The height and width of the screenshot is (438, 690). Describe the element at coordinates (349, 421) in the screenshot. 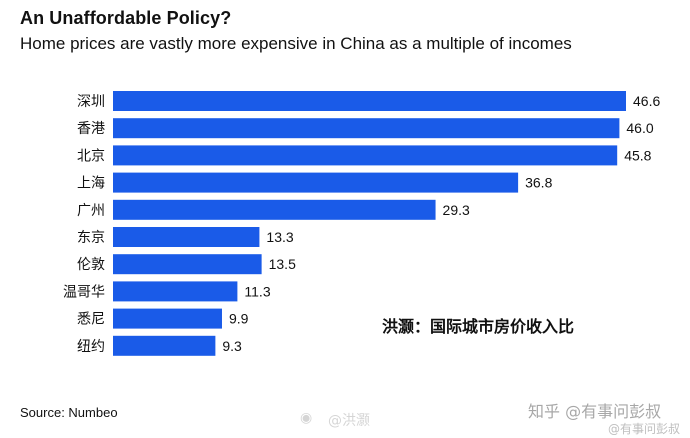

I see `watermark-weibo: @洪灏` at that location.